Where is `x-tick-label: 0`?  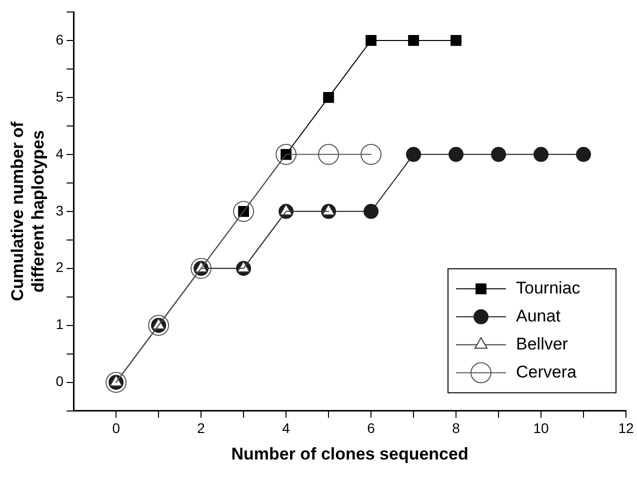 x-tick-label: 0 is located at coordinates (116, 428).